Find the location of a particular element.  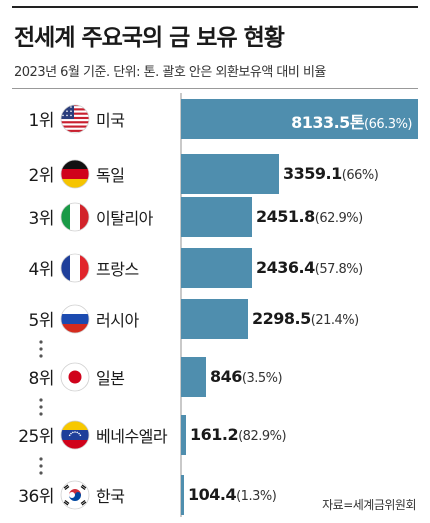

header-divider is located at coordinates (215, 88).